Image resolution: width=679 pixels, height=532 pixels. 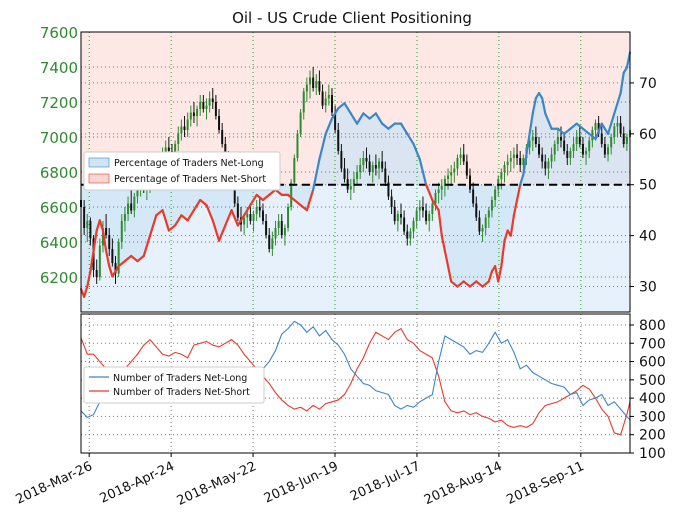 I want to click on bottom-legend-box, so click(x=174, y=385).